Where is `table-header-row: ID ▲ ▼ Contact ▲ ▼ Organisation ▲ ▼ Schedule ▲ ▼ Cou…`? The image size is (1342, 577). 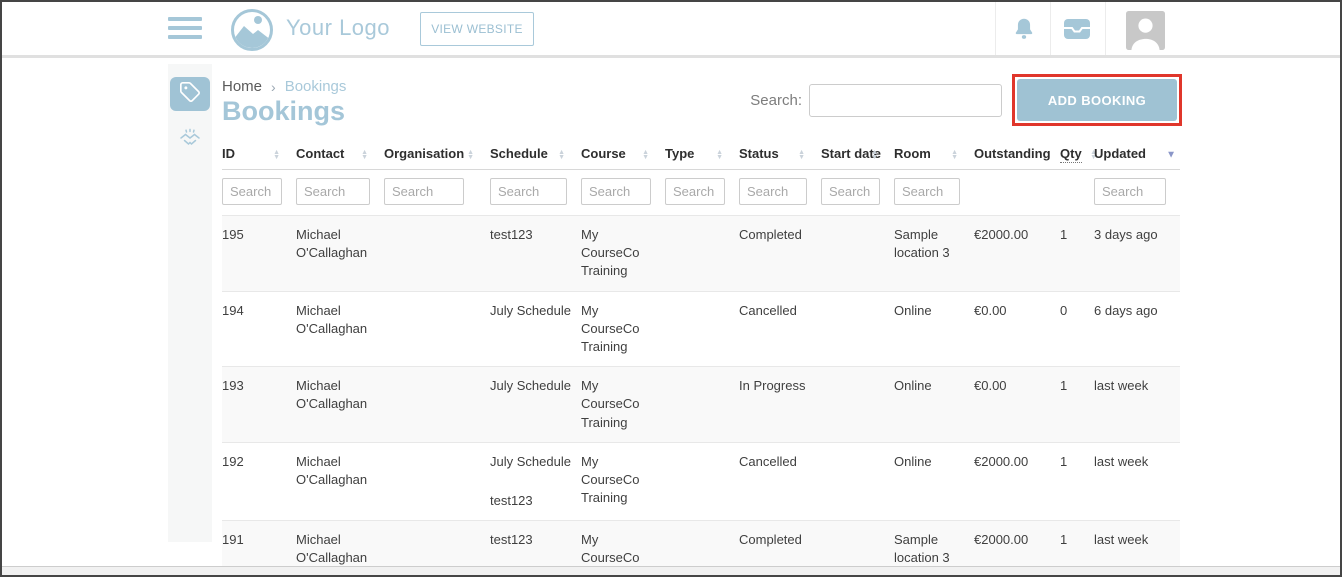 table-header-row: ID ▲ ▼ Contact ▲ ▼ Organisation ▲ ▼ Schedule ▲ ▼ Cou… is located at coordinates (701, 155).